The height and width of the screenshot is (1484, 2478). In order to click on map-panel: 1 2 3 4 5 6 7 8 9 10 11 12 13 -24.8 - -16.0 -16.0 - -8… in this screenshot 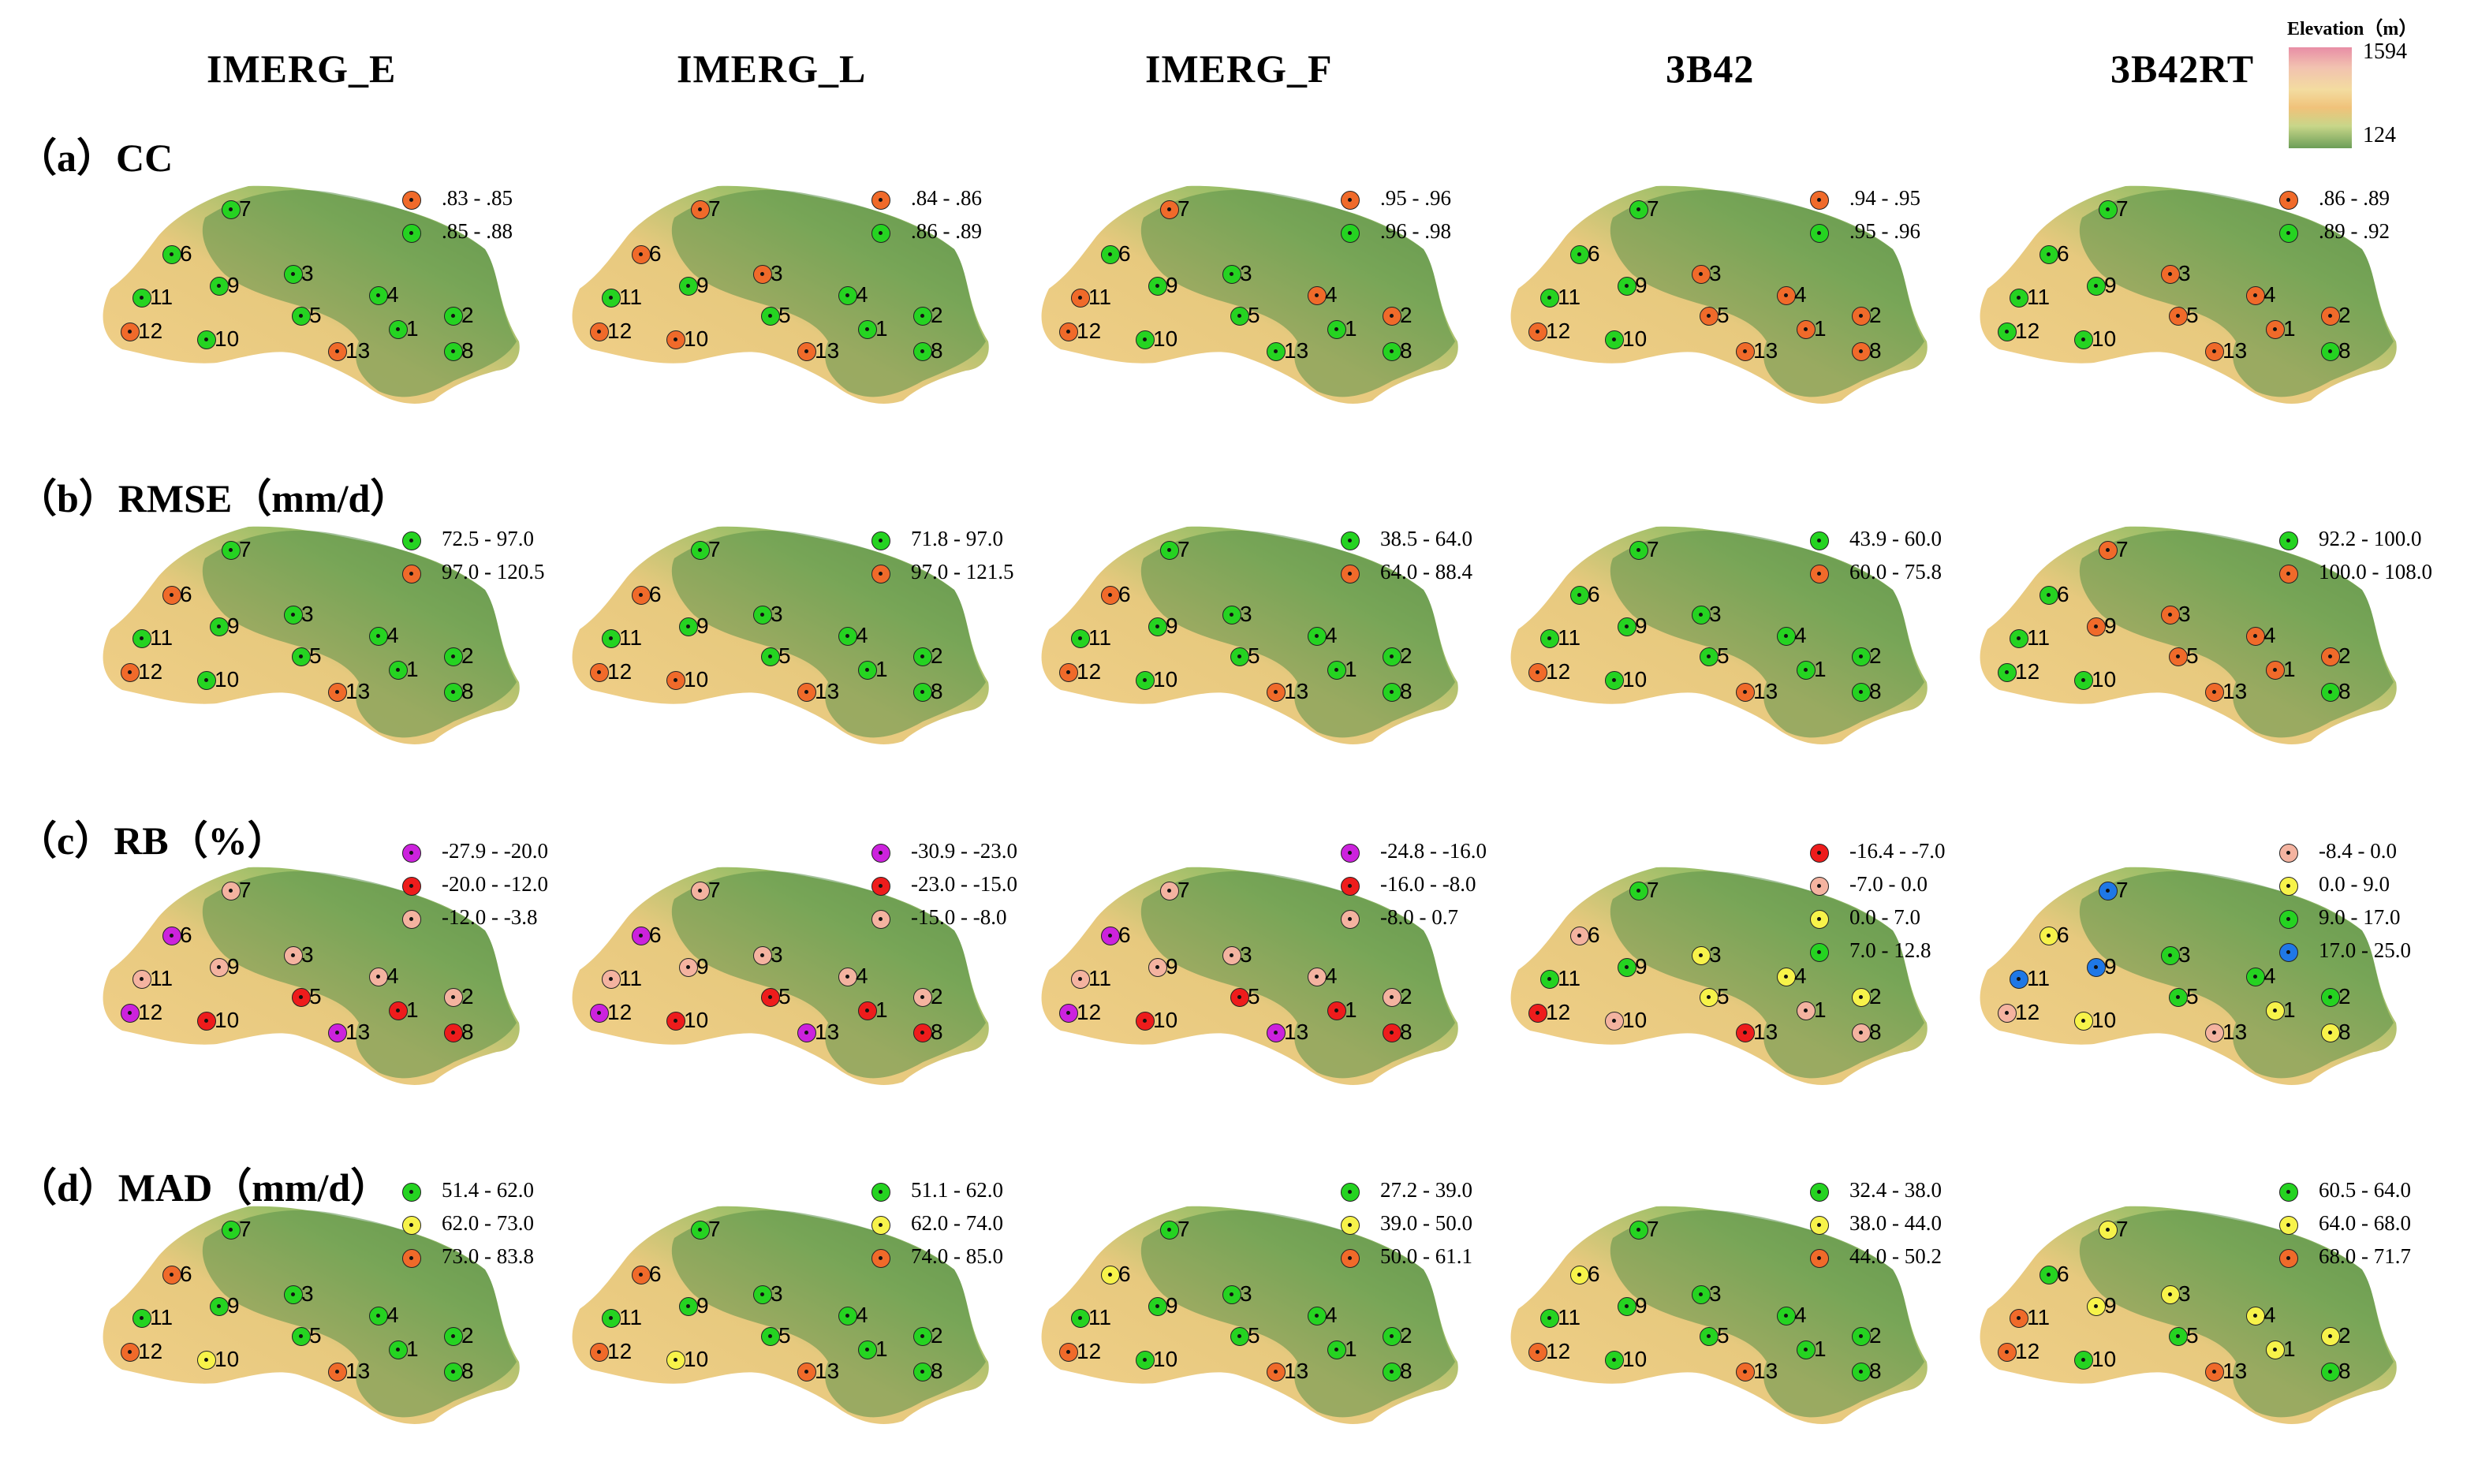, I will do `click(1277, 992)`.